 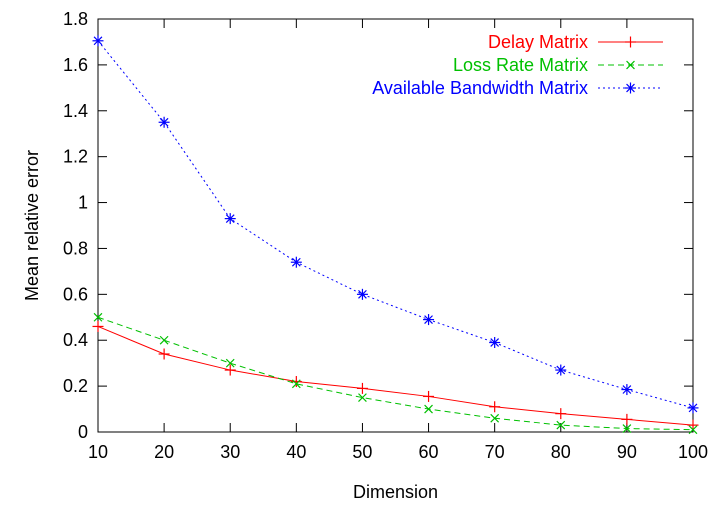 I want to click on legend-entry-1: Delay Matrix, so click(x=575, y=42).